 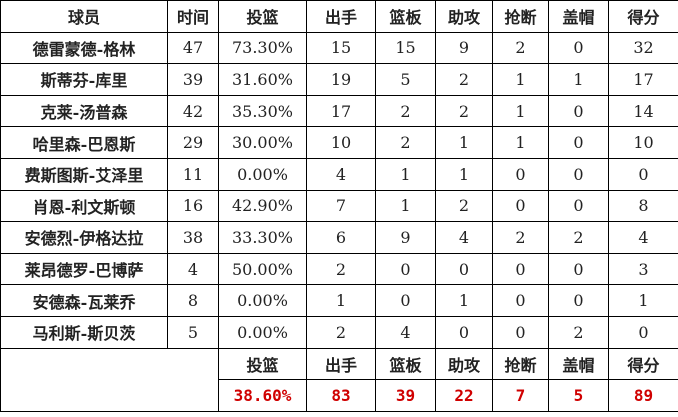 I want to click on totals-row: 38.60% 83 39 22 7 5 89, so click(x=339, y=395).